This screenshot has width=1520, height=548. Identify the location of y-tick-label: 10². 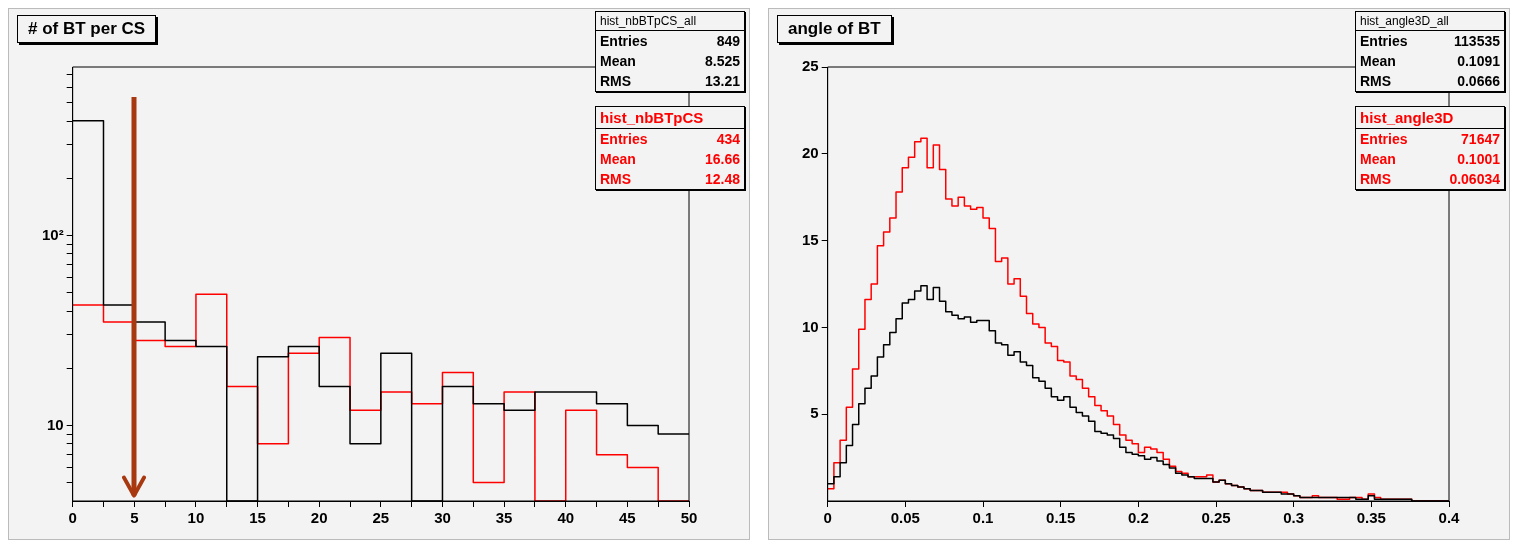
(52, 234).